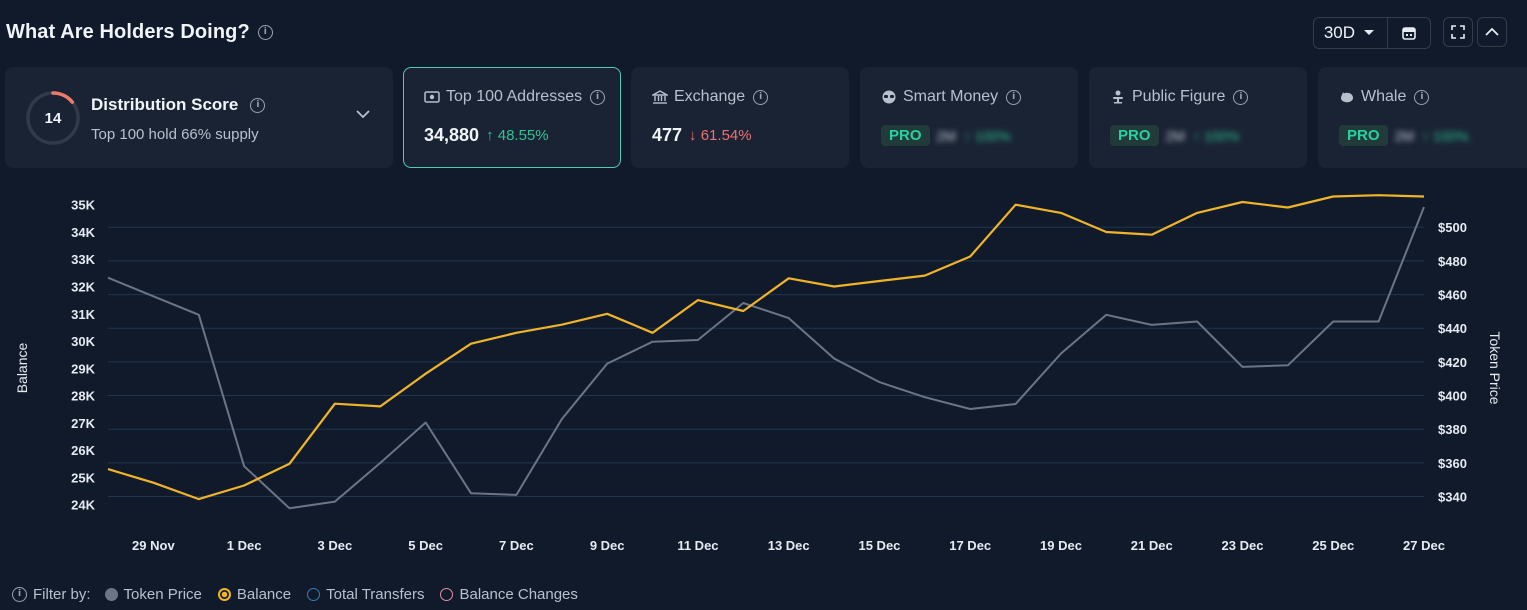 The width and height of the screenshot is (1527, 610). Describe the element at coordinates (83, 314) in the screenshot. I see `y-tick-label: 31K` at that location.